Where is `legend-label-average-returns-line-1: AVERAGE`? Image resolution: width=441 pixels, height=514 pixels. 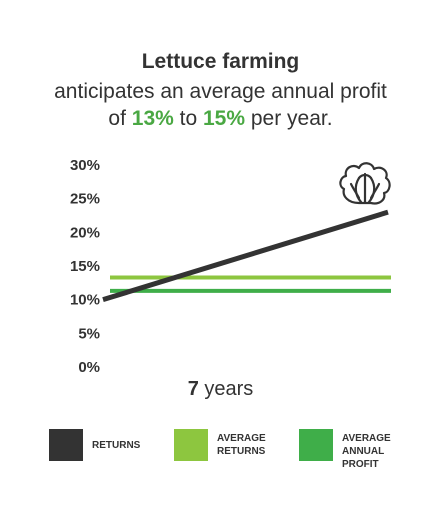 legend-label-average-returns-line-1: AVERAGE is located at coordinates (241, 438).